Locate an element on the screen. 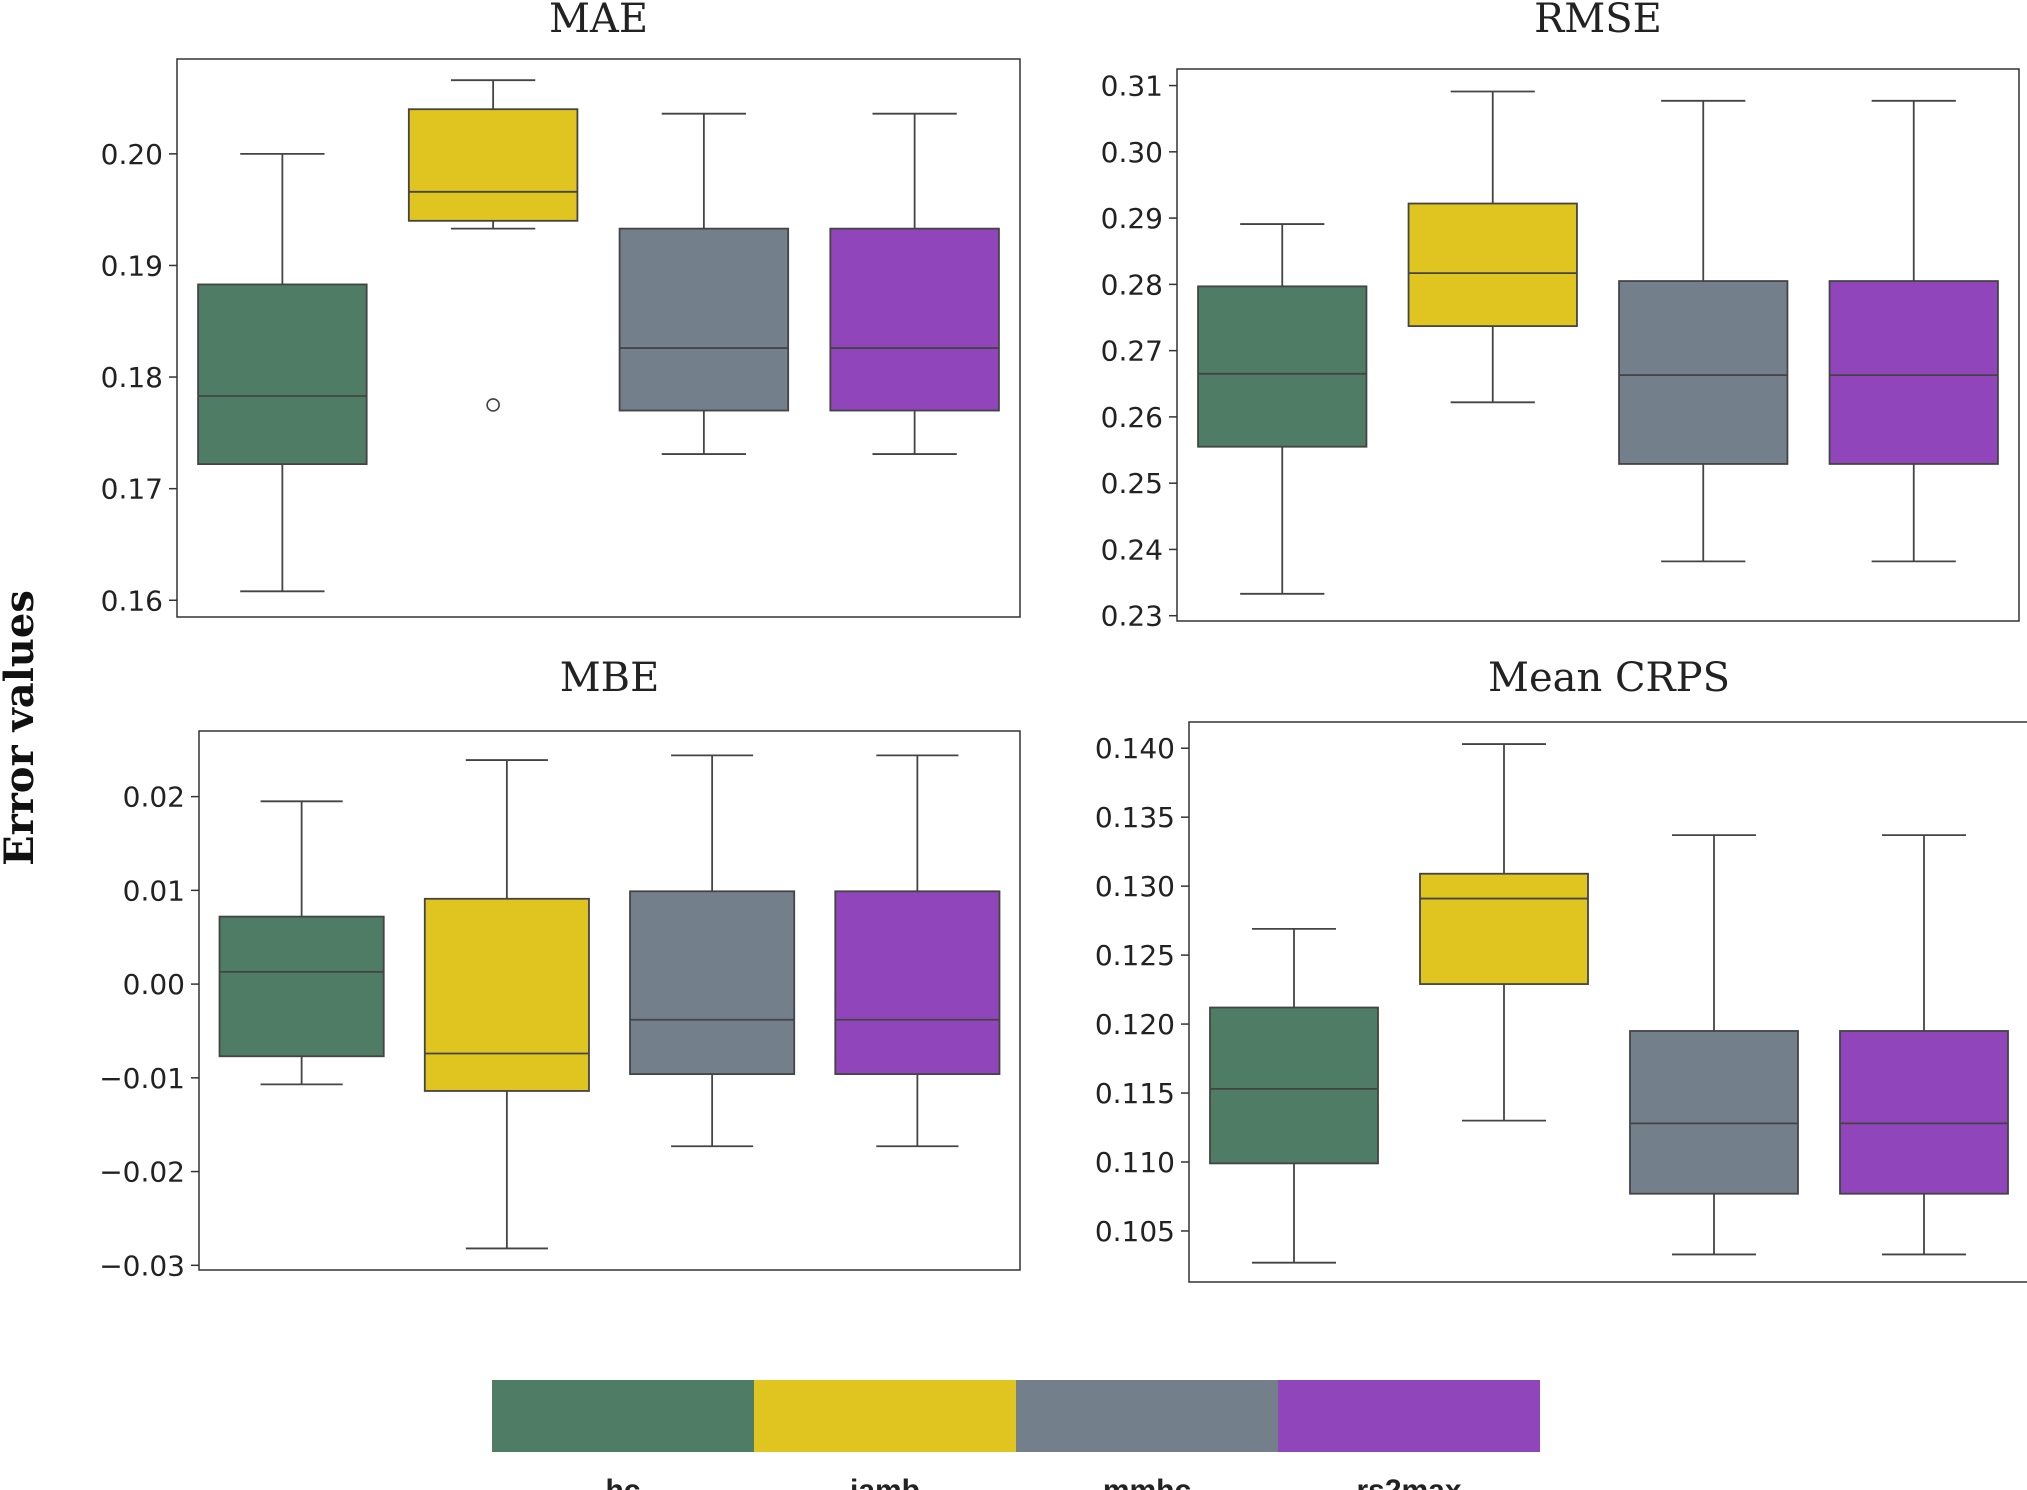  panel-title: RMSE is located at coordinates (1598, 21).